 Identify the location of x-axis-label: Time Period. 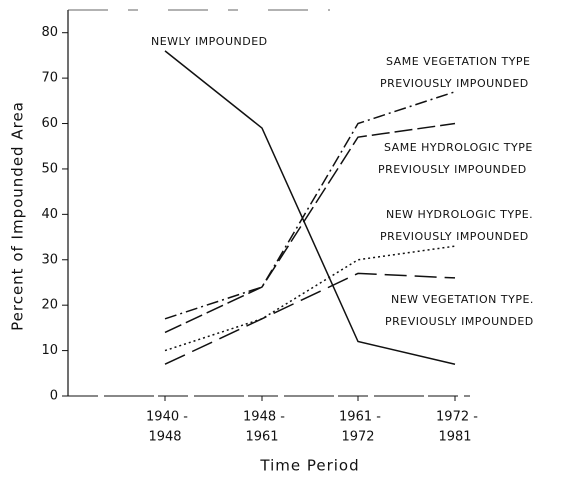
(309, 466).